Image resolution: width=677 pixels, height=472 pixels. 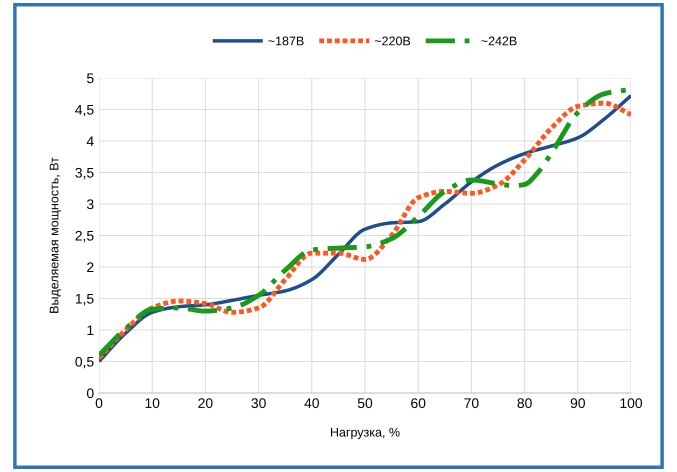 What do you see at coordinates (90, 78) in the screenshot?
I see `y-tick-label: 5` at bounding box center [90, 78].